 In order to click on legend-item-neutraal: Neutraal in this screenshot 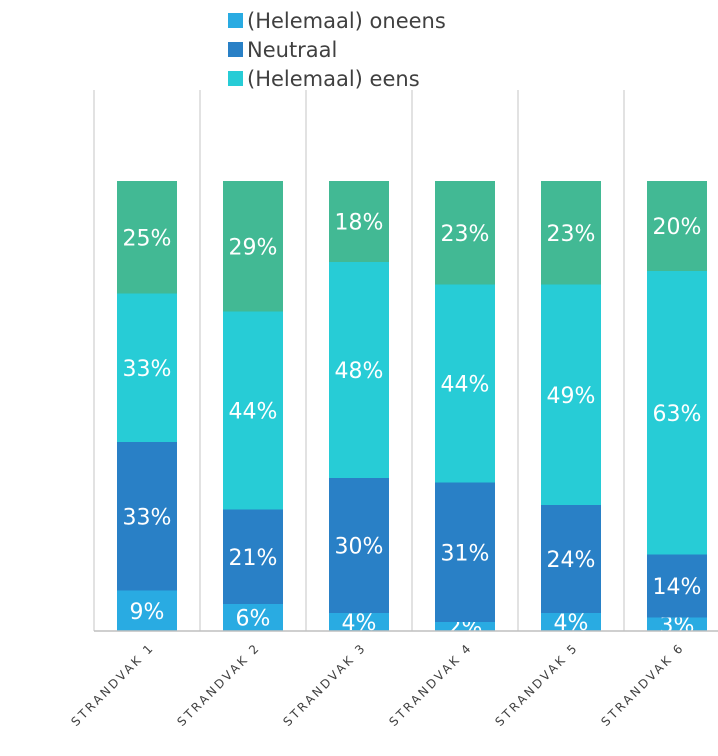, I will do `click(337, 49)`.